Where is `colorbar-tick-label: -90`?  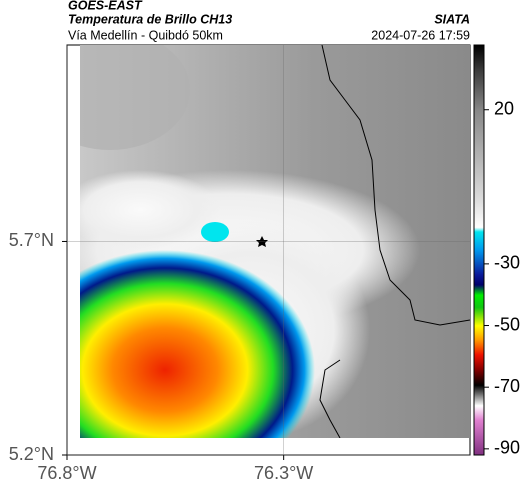 colorbar-tick-label: -90 is located at coordinates (507, 448).